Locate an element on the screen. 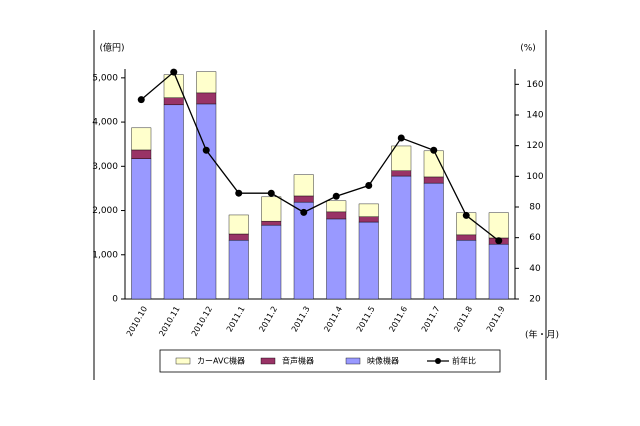  y2-tick-label: 80 is located at coordinates (535, 208).